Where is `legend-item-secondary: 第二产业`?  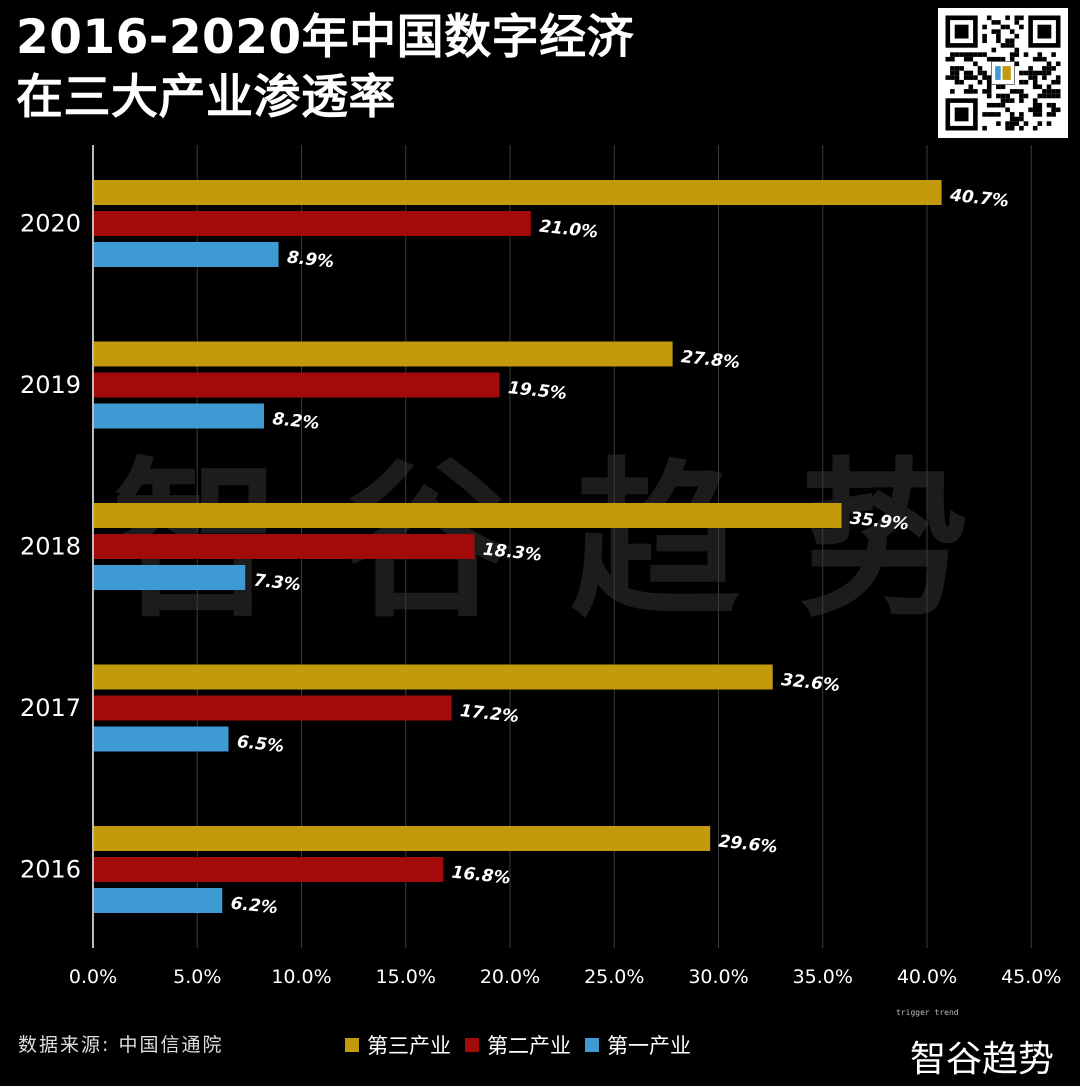 legend-item-secondary: 第二产业 is located at coordinates (518, 1045).